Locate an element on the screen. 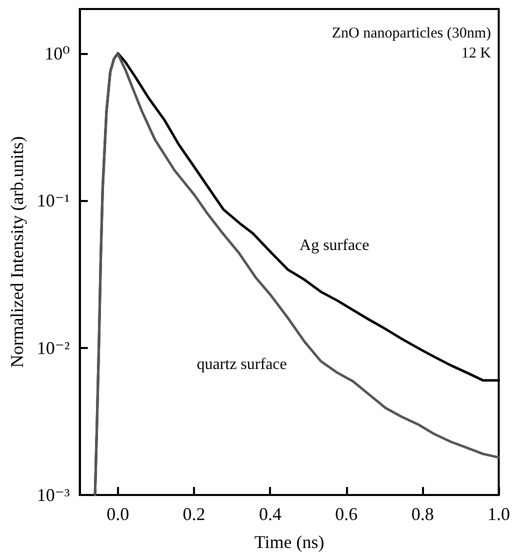 The height and width of the screenshot is (556, 513). y-axis-title: Normalized Intensity (arb.units) is located at coordinates (17, 252).